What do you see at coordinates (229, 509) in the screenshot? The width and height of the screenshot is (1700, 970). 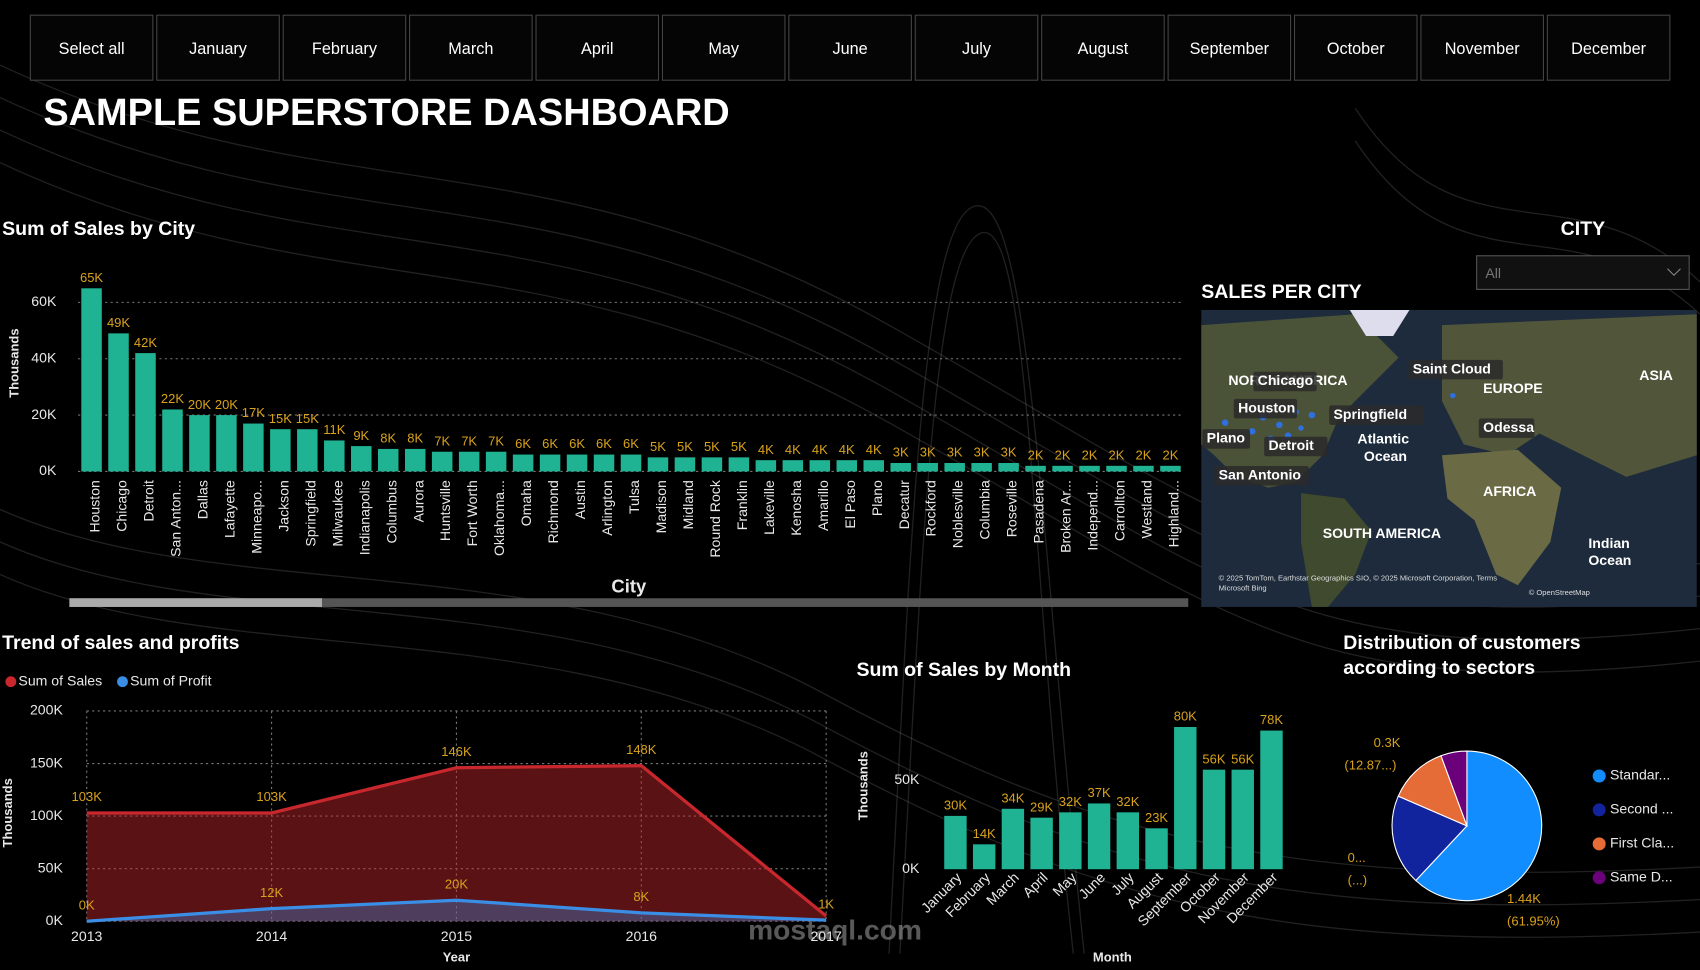 I see `x-tick-label: Lafayette` at bounding box center [229, 509].